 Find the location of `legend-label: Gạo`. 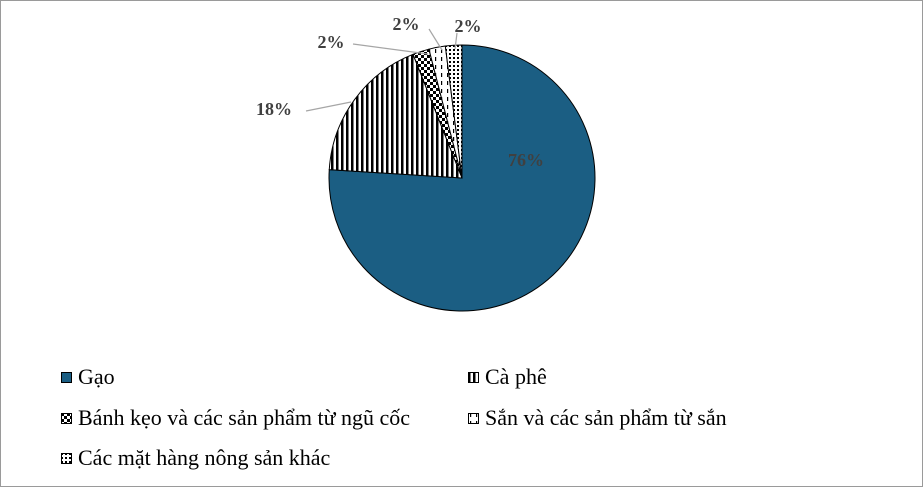

legend-label: Gạo is located at coordinates (96, 376).